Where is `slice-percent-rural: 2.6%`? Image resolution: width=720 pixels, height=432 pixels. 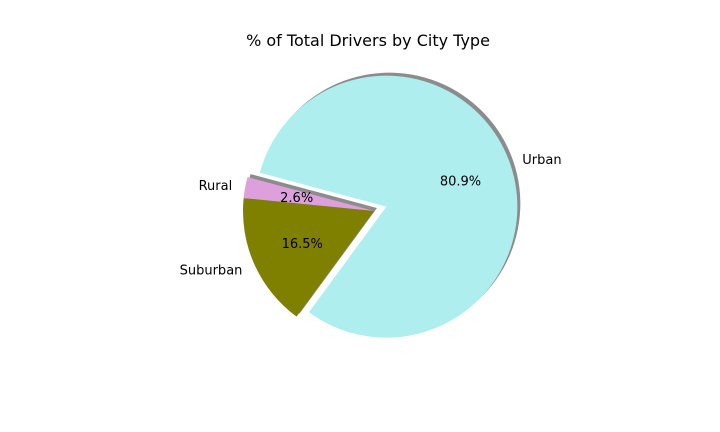 slice-percent-rural: 2.6% is located at coordinates (296, 198).